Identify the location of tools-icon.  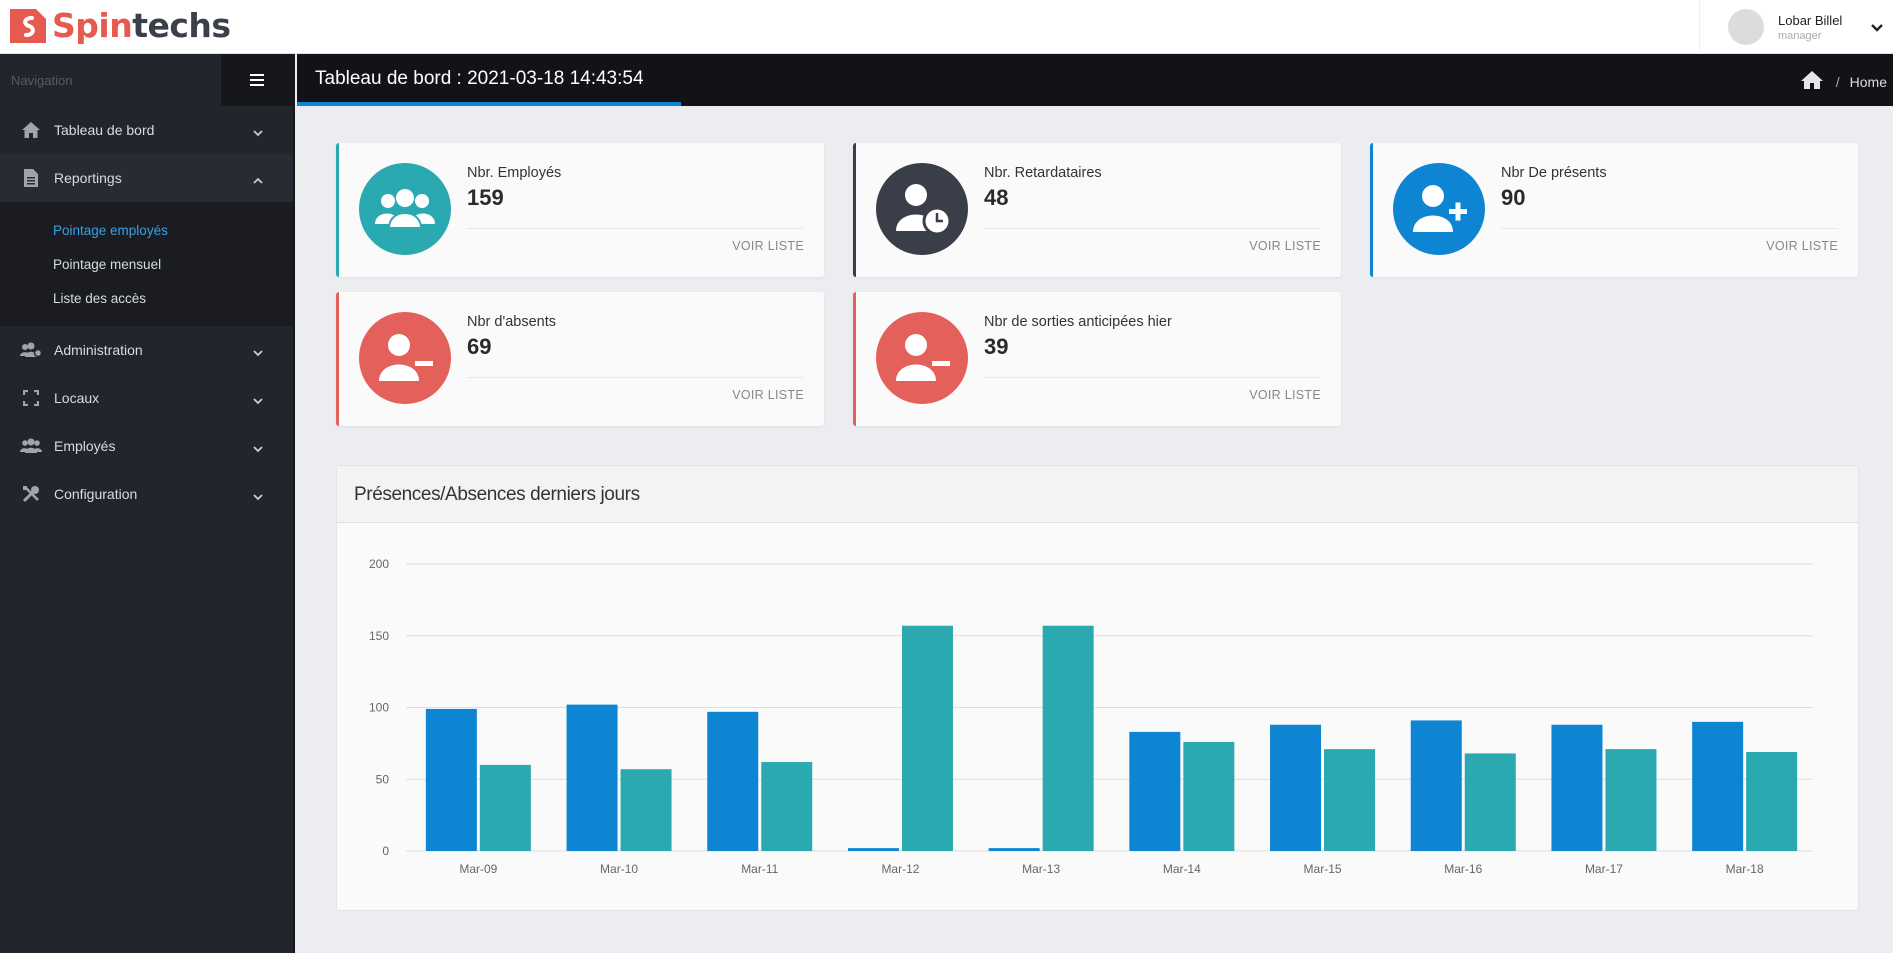
(31, 494).